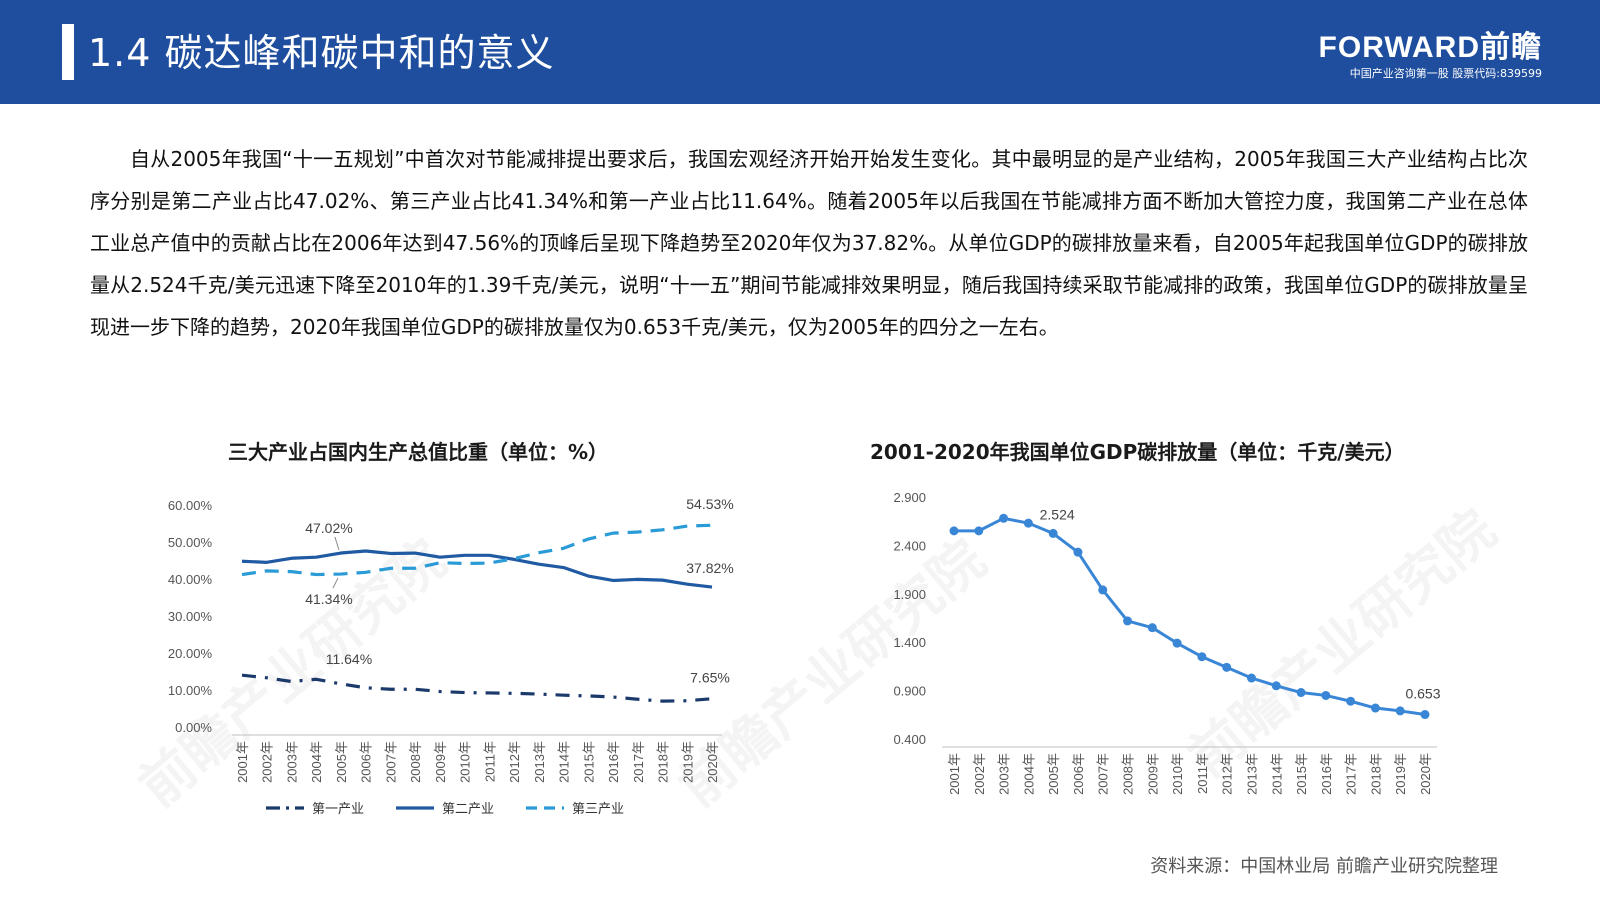  Describe the element at coordinates (190, 690) in the screenshot. I see `chart1-y-tick-label: 10.00%` at that location.